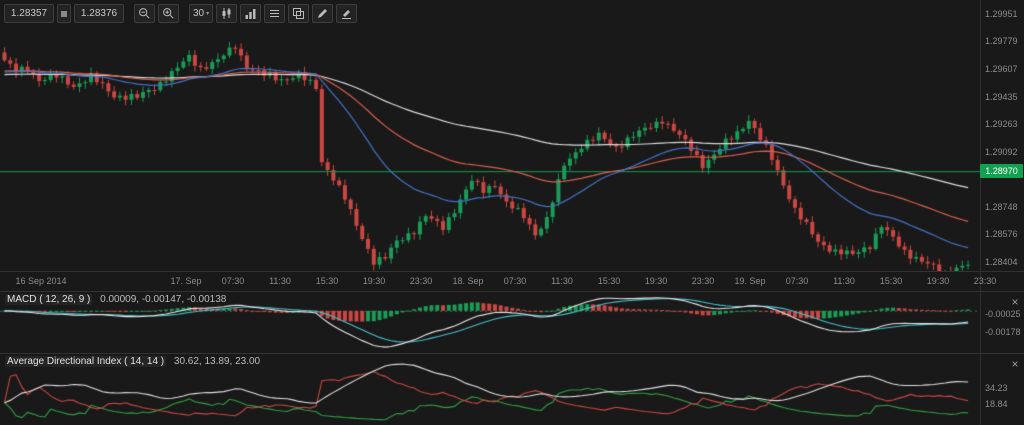  What do you see at coordinates (86, 361) in the screenshot?
I see `adx-indicator-title: Average Directional Index ( 14, 14 )` at bounding box center [86, 361].